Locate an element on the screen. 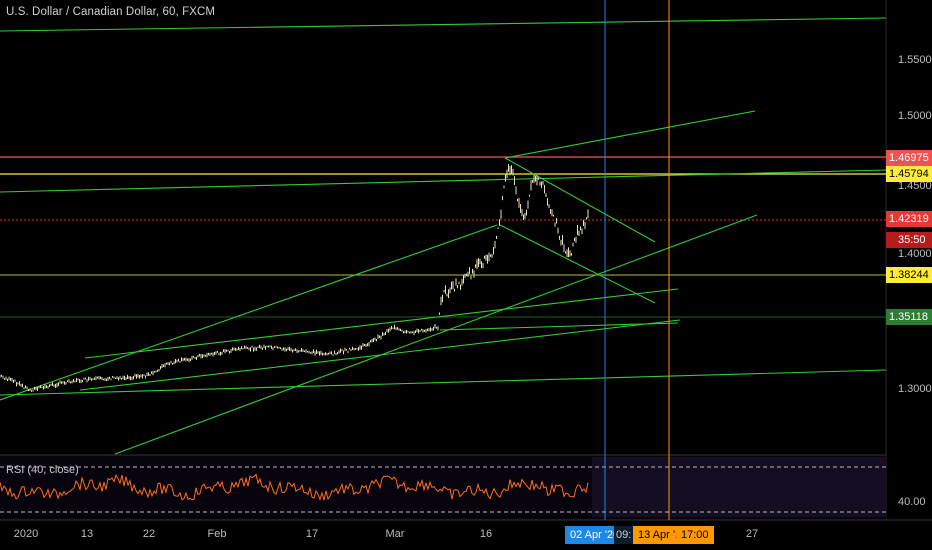  time-tick: 16 is located at coordinates (486, 534).